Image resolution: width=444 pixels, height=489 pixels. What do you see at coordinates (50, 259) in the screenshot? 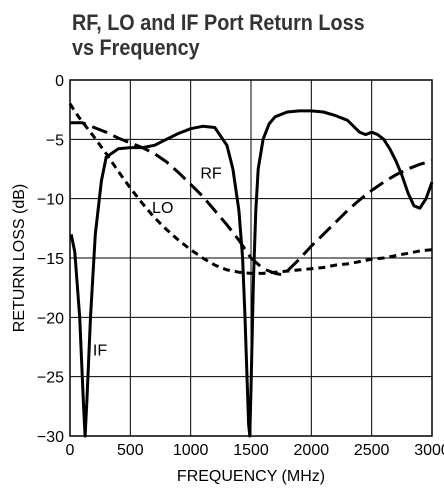
I see `y-tick-label: −15` at bounding box center [50, 259].